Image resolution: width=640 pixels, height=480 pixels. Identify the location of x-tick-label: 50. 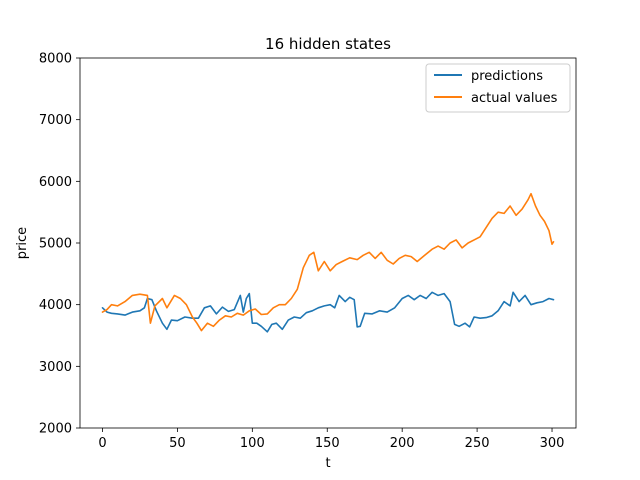
(177, 443).